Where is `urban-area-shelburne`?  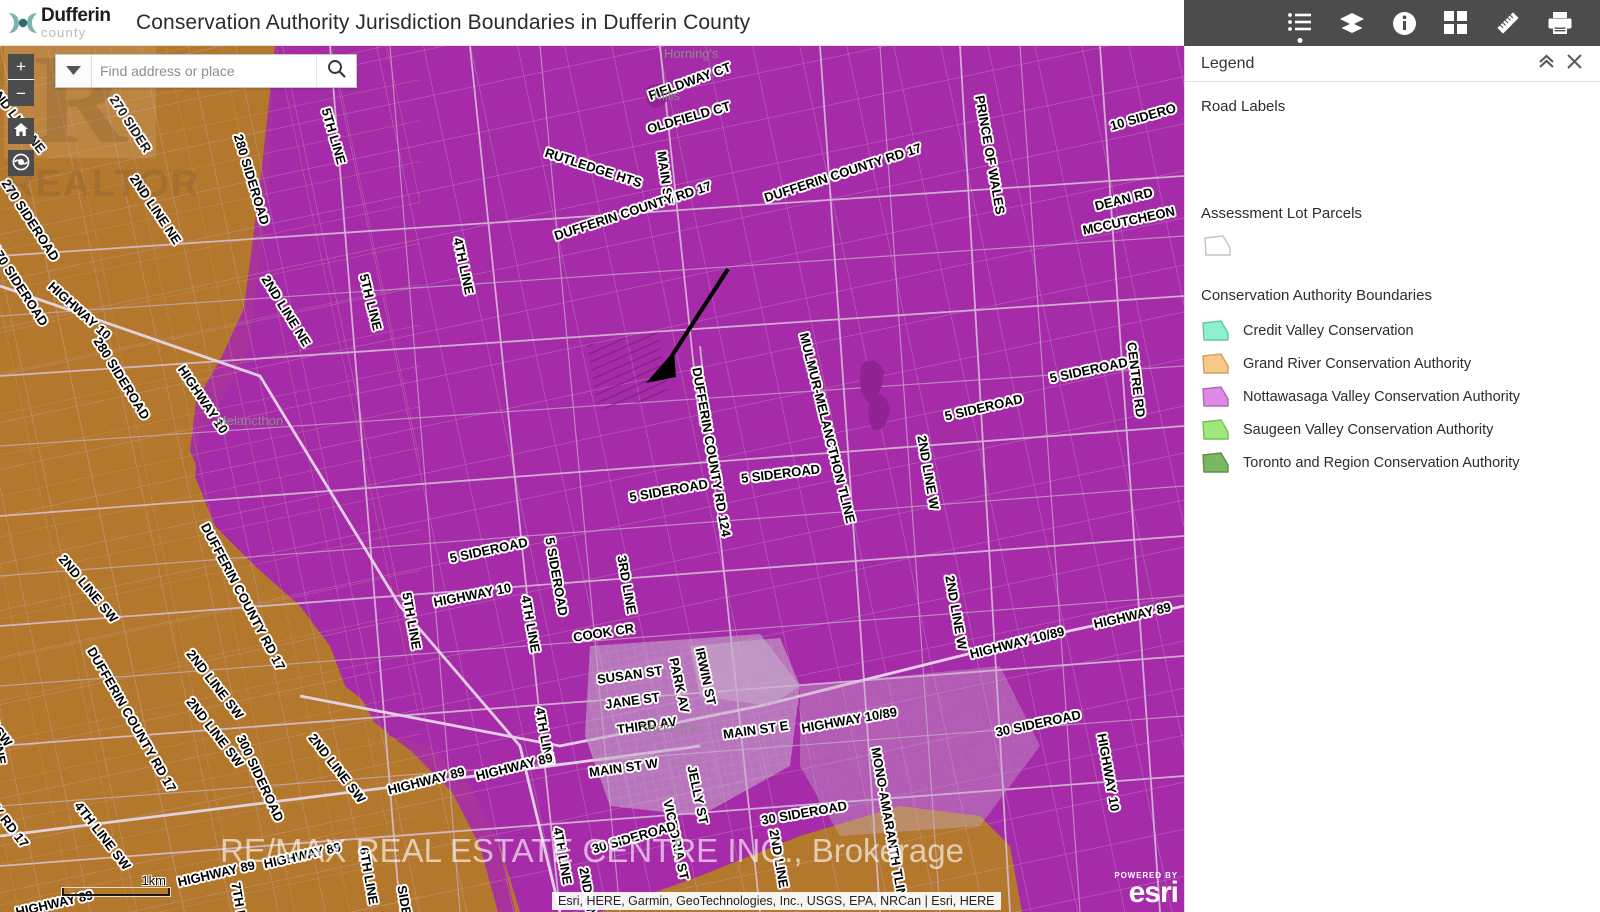 urban-area-shelburne is located at coordinates (812, 735).